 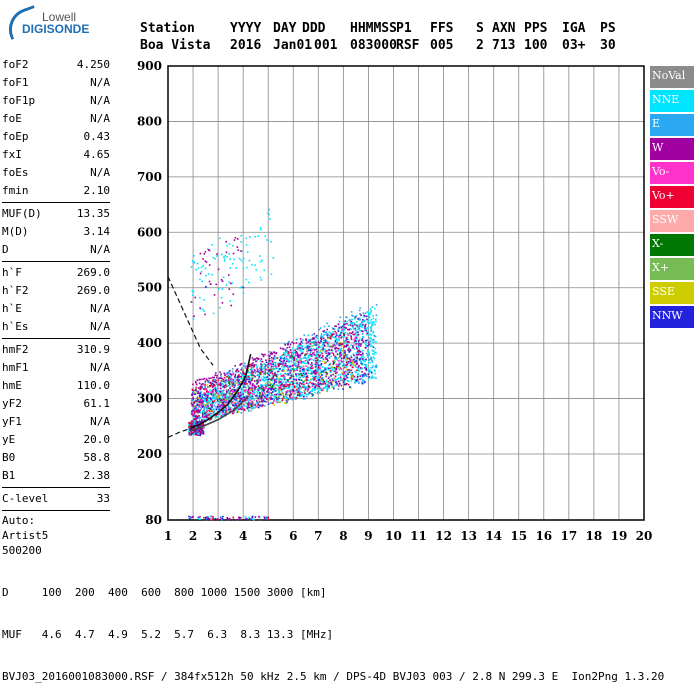 I want to click on y-tick-label: 800, so click(x=149, y=121).